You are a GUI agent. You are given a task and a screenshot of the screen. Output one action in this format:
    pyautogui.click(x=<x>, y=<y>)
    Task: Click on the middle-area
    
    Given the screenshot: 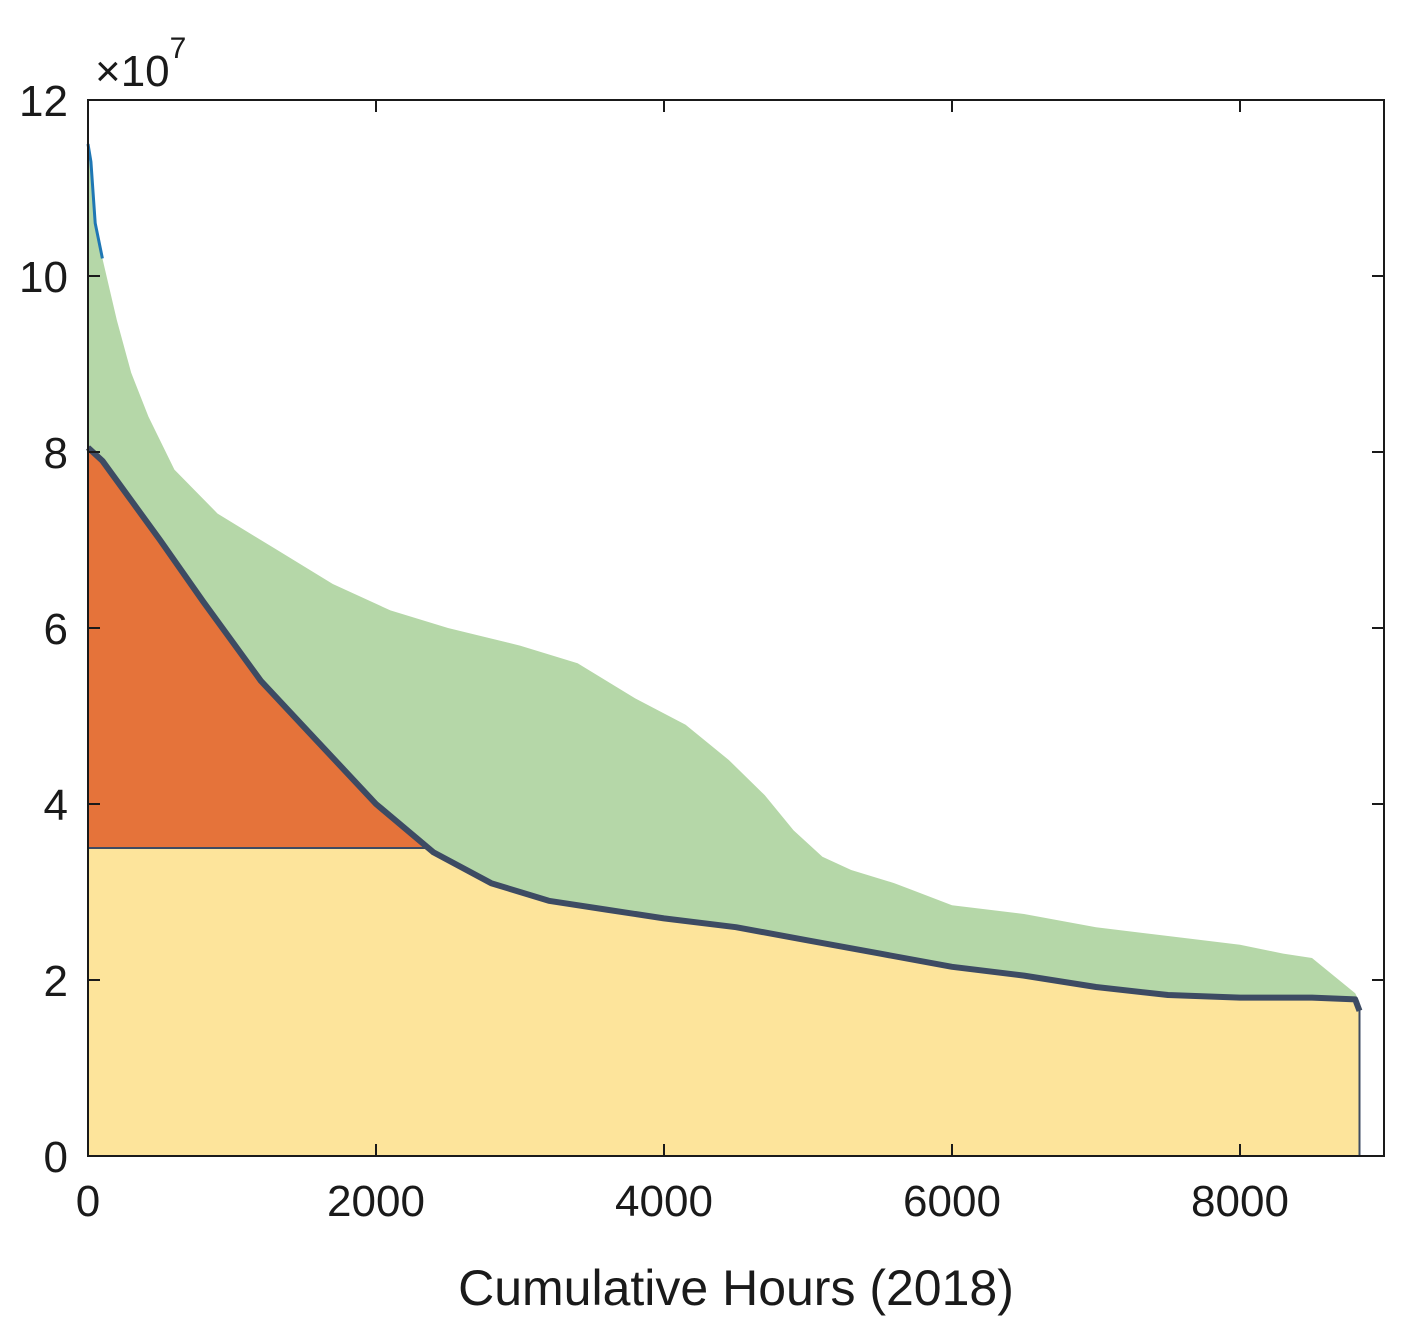 What is the action you would take?
    pyautogui.click(x=258, y=647)
    